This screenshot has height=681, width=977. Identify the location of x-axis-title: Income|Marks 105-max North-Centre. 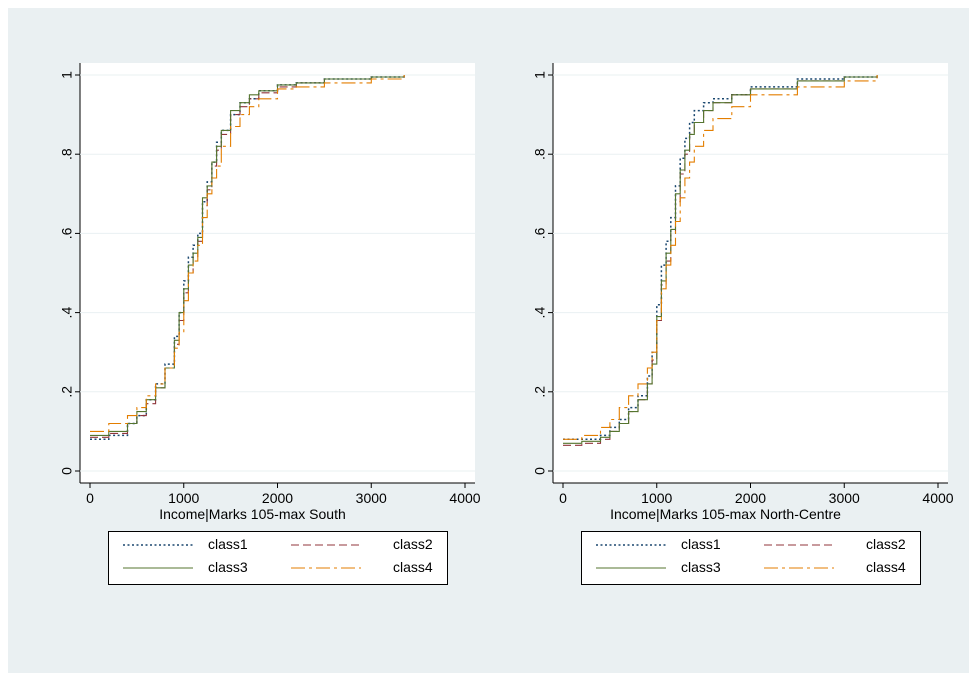
(725, 514).